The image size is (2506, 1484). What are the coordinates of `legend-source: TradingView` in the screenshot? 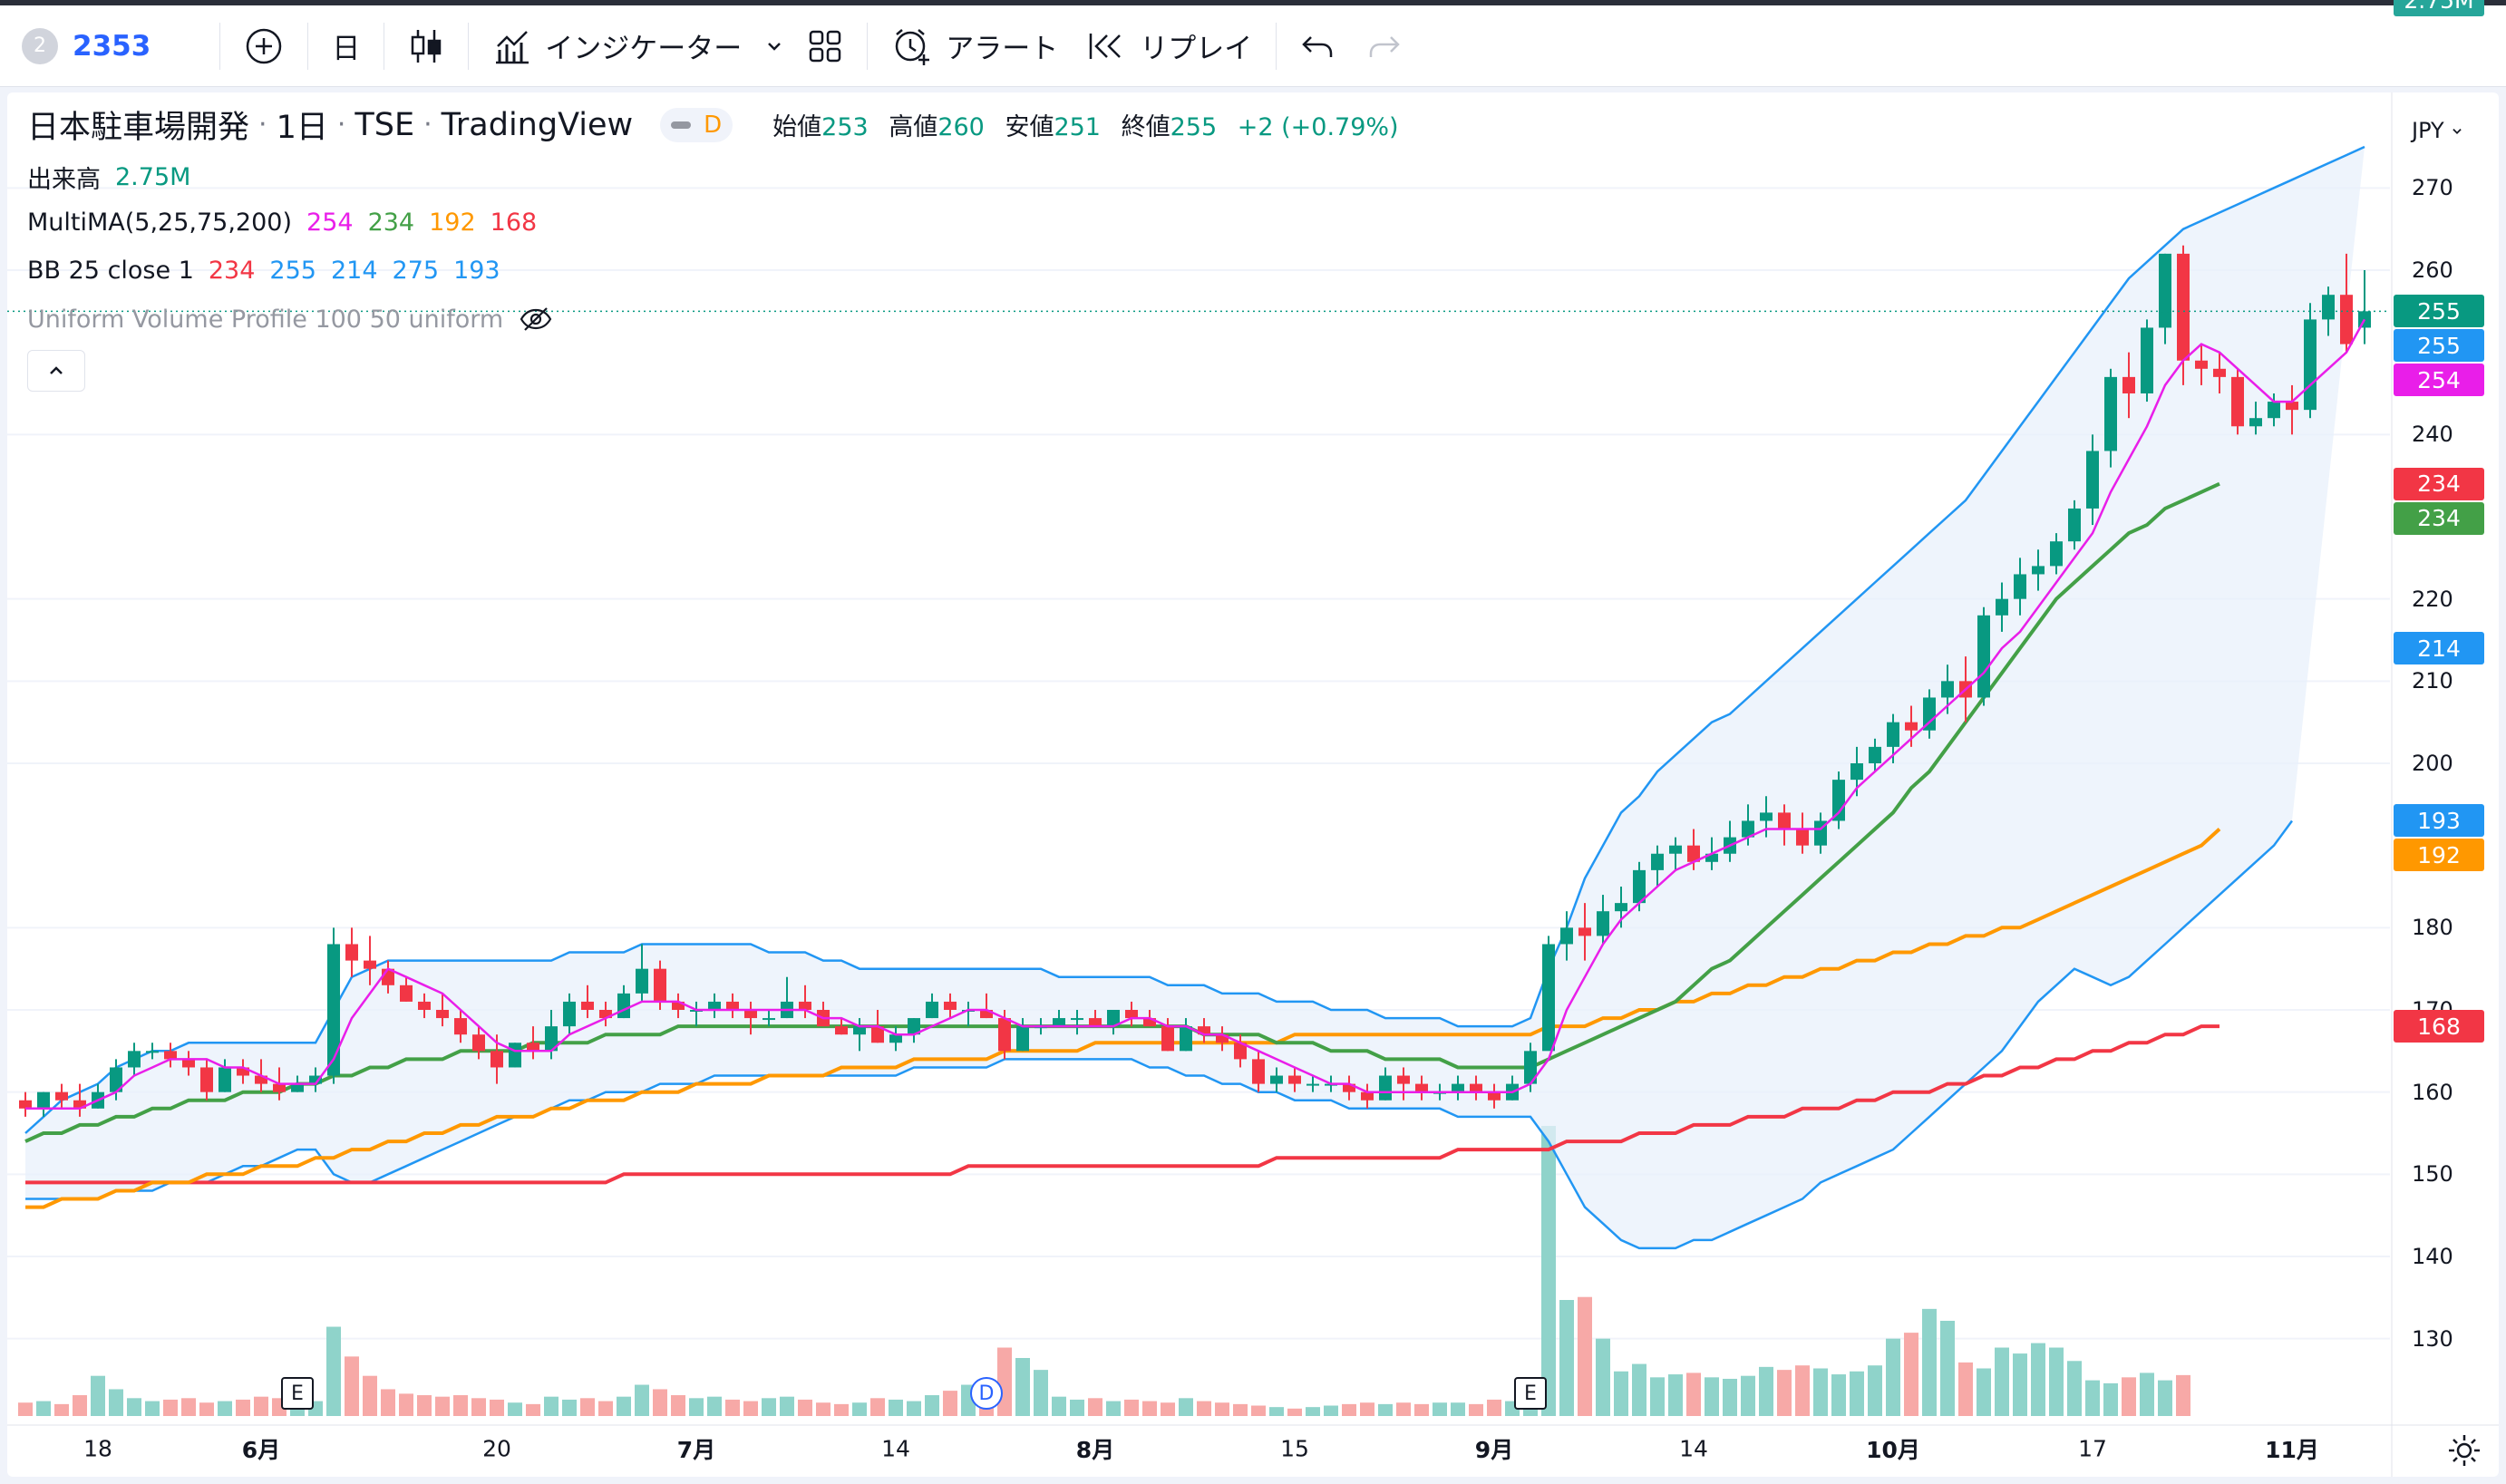 It's located at (537, 125).